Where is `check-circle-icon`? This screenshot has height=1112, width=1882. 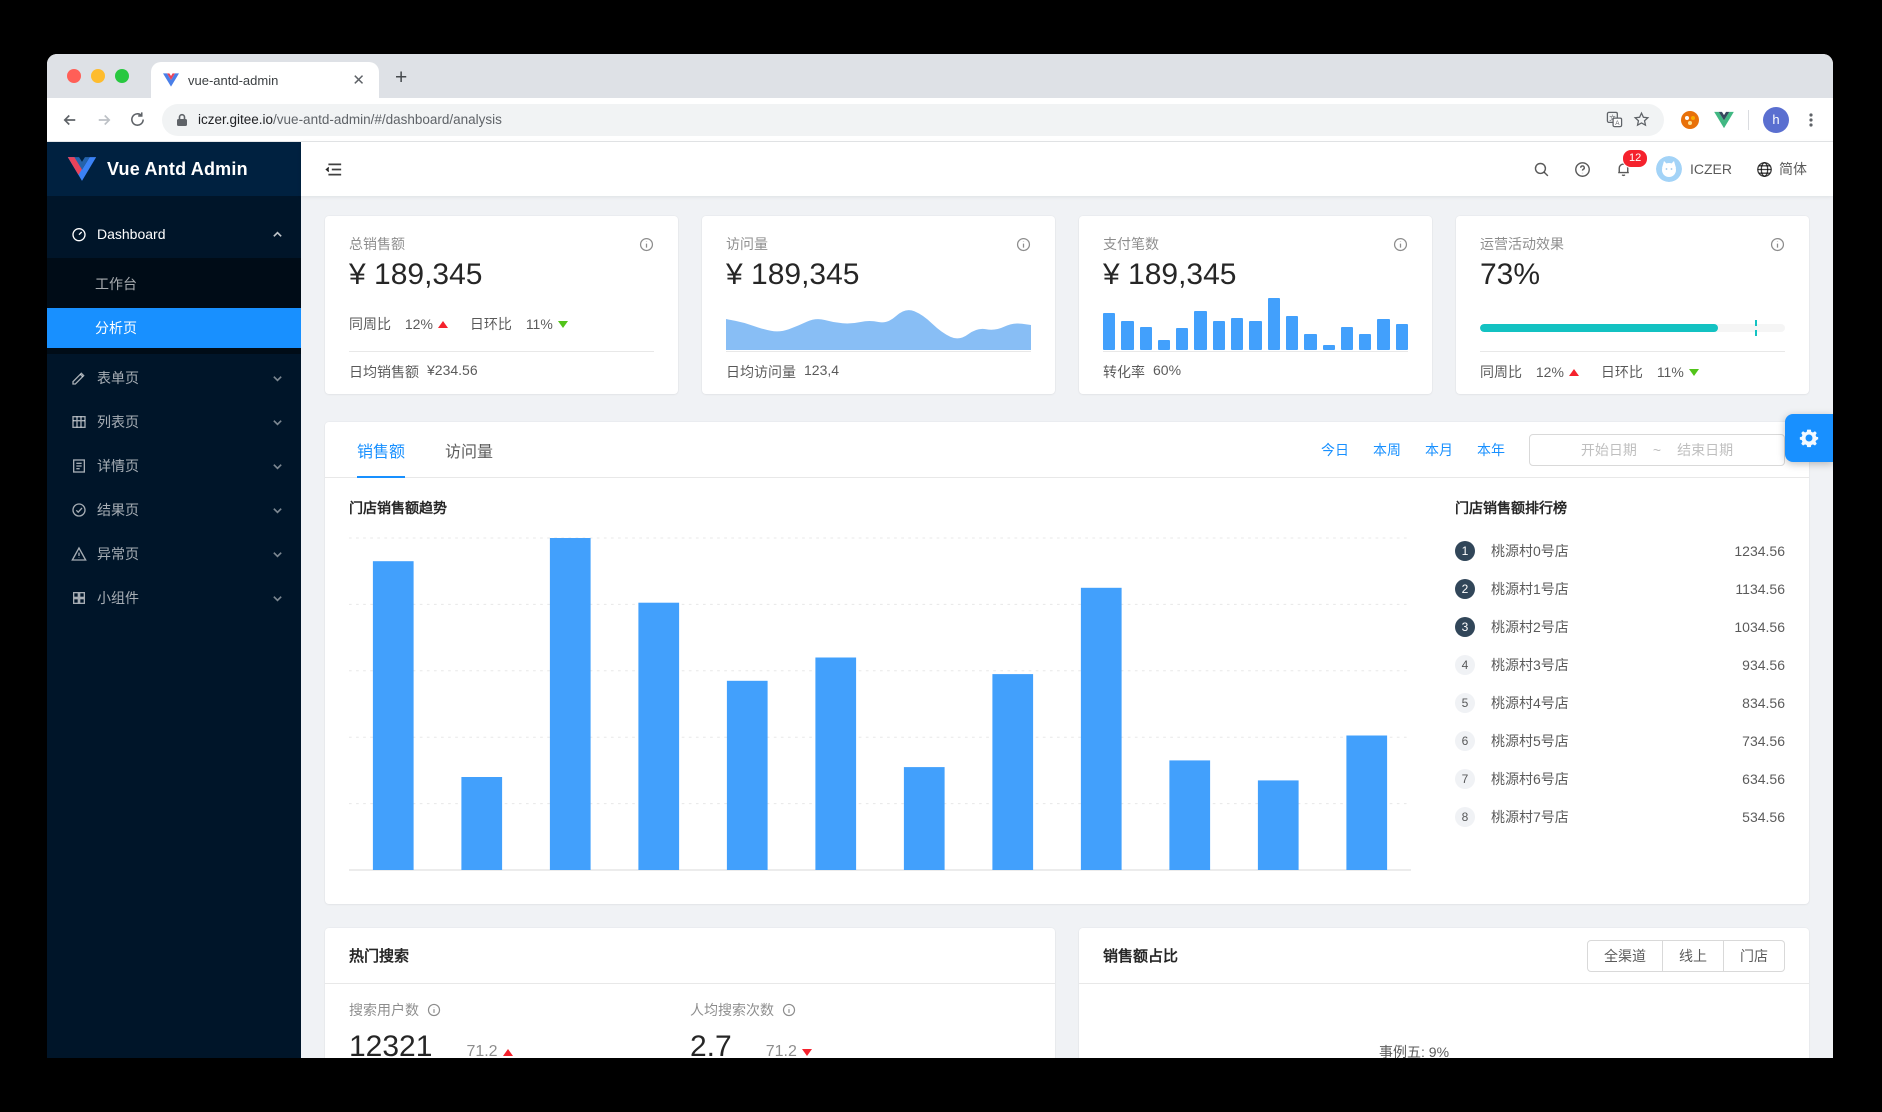 check-circle-icon is located at coordinates (79, 510).